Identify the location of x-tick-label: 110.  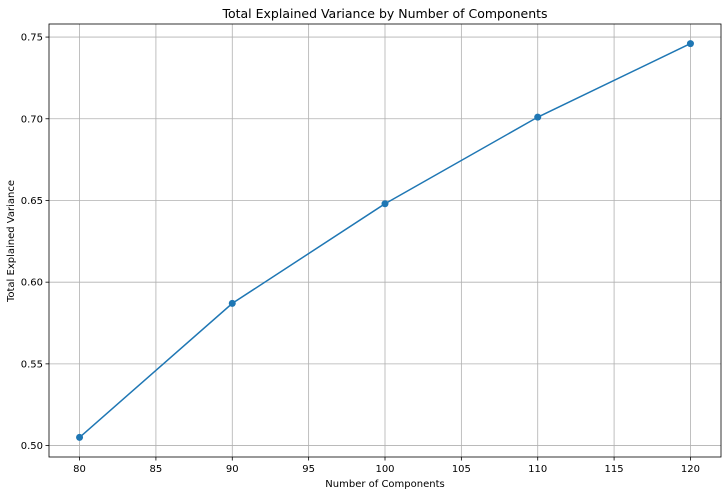
(537, 469).